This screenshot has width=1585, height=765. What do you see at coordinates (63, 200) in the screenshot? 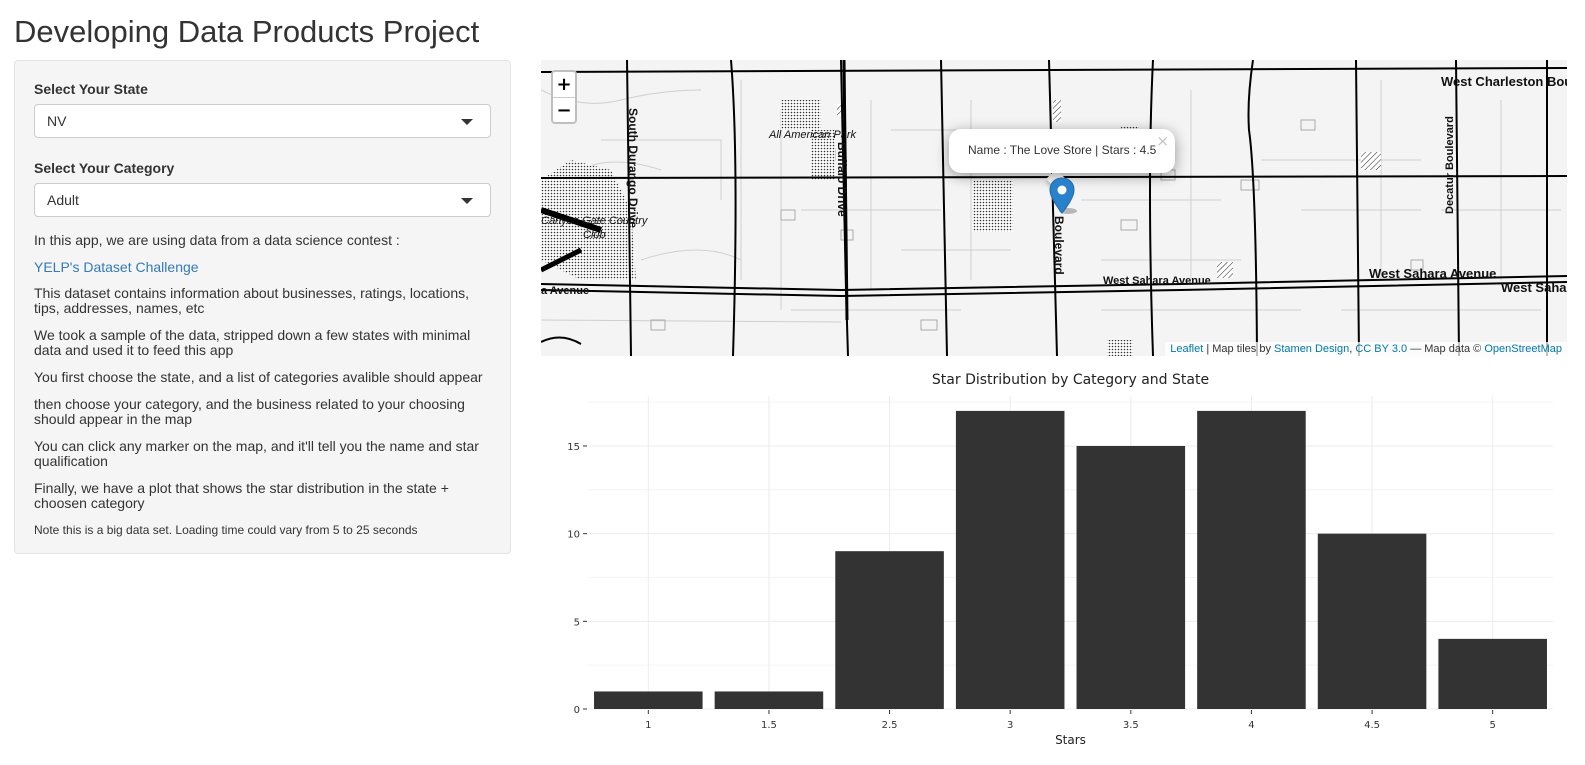
I see `category-select-value: Adult` at bounding box center [63, 200].